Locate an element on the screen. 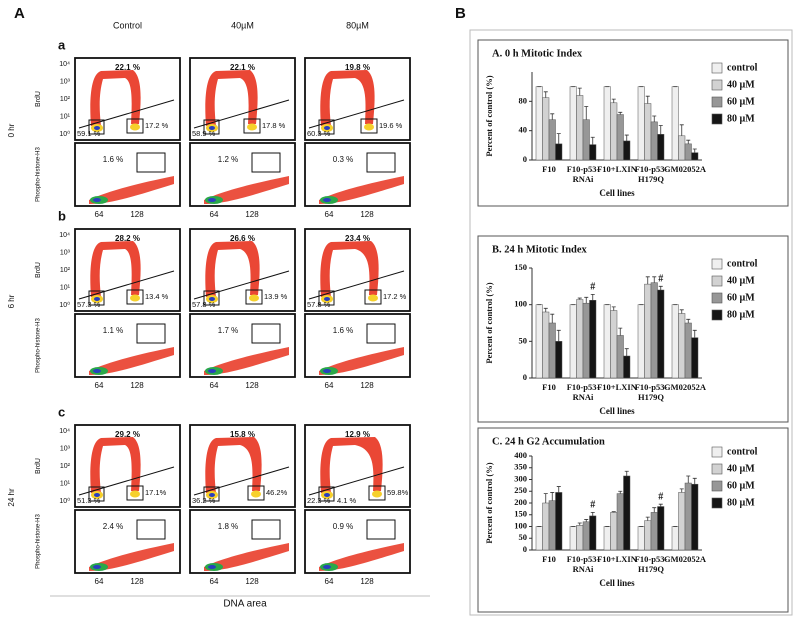 The height and width of the screenshot is (622, 800). column-header: 40µM is located at coordinates (242, 25).